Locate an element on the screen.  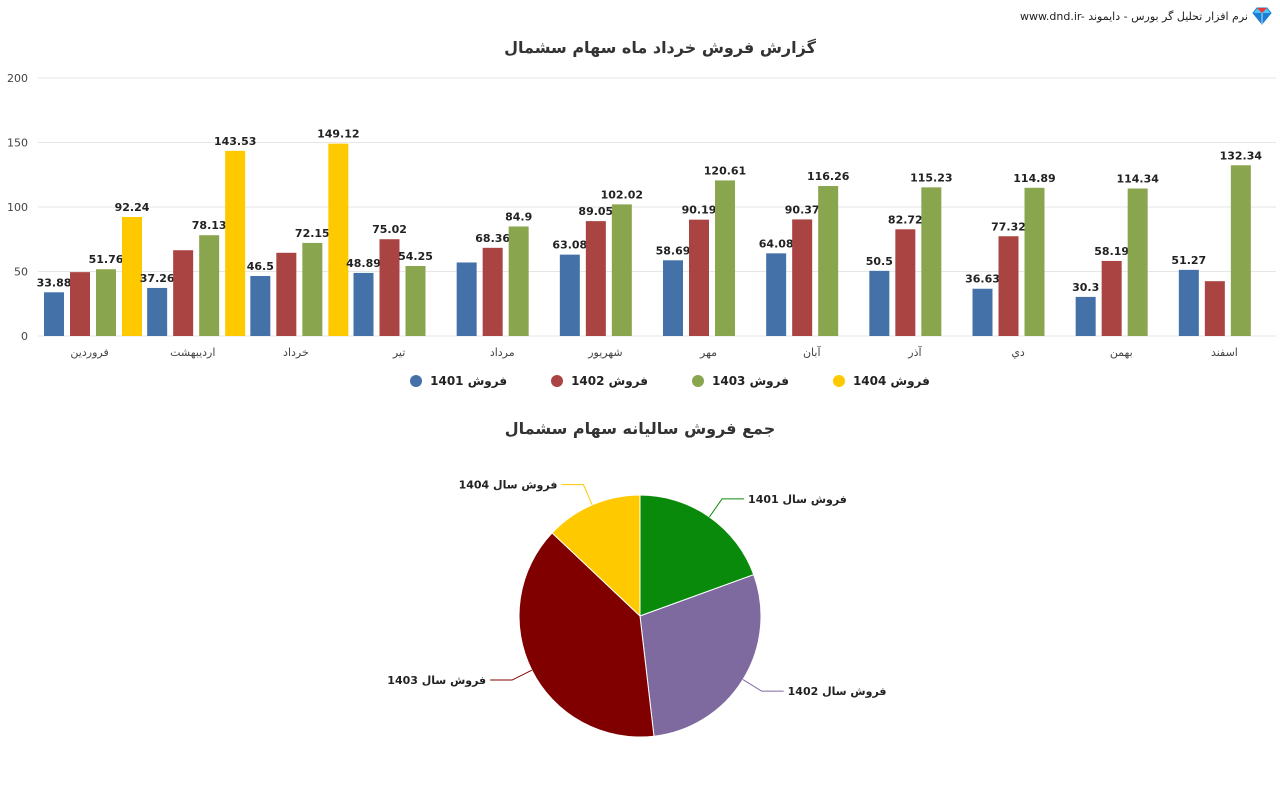
data-label: 33.88 is located at coordinates (54, 282).